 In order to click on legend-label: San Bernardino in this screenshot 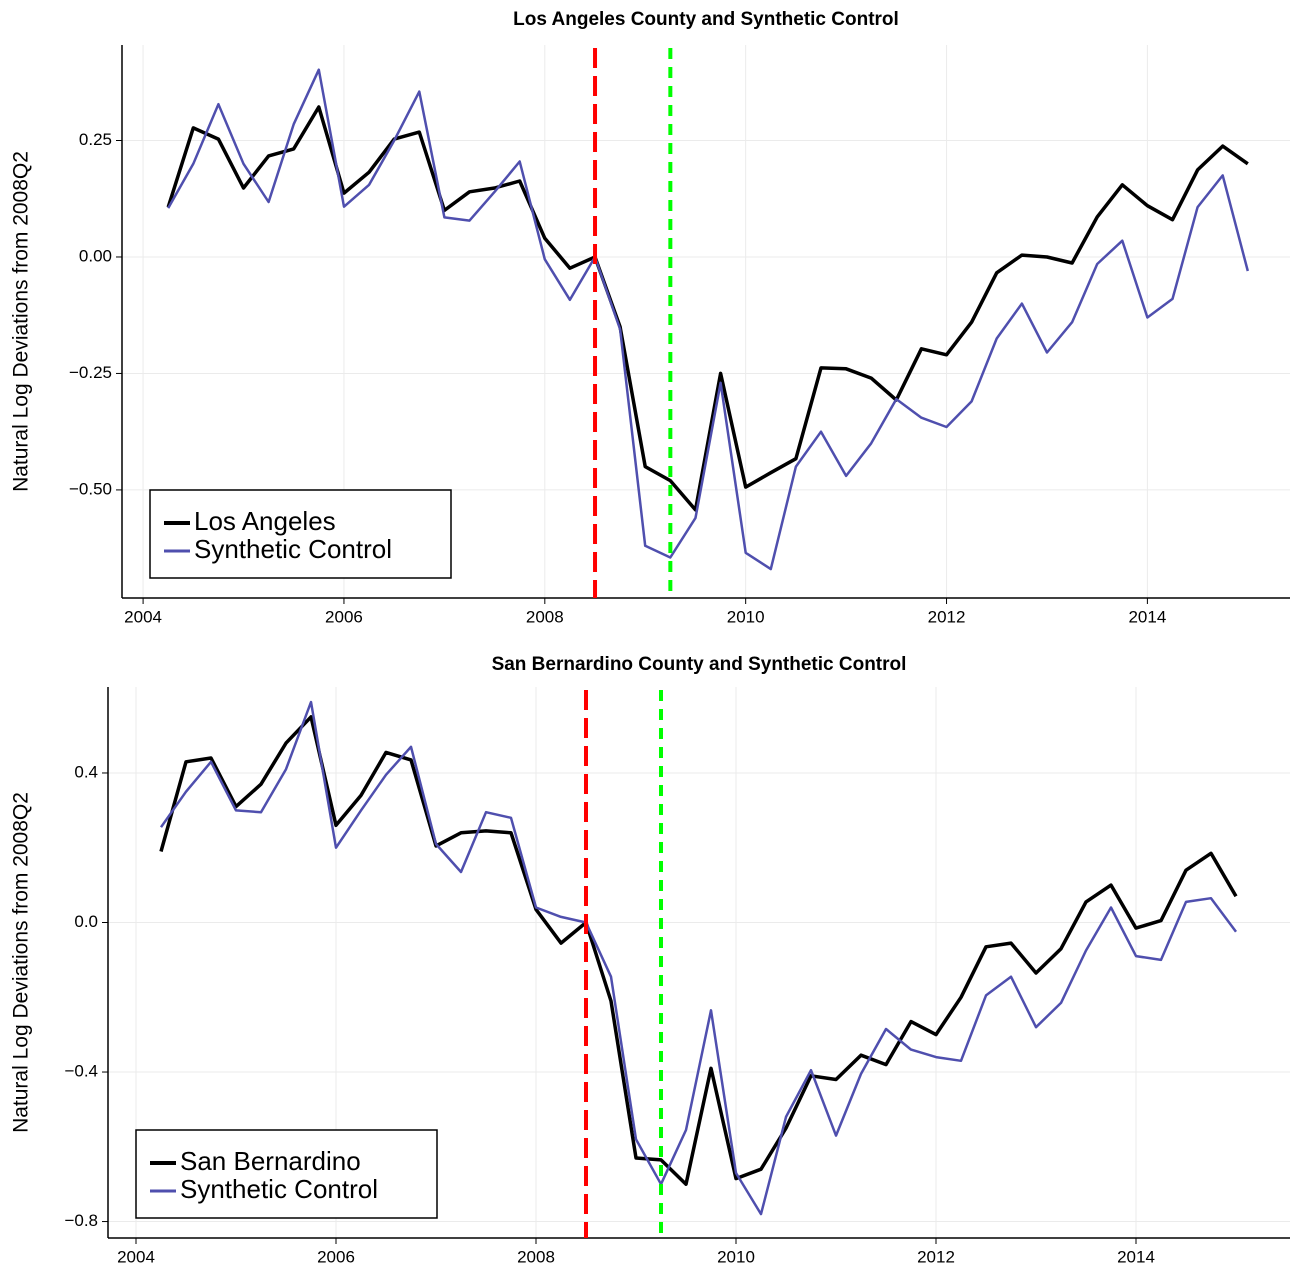, I will do `click(270, 1161)`.